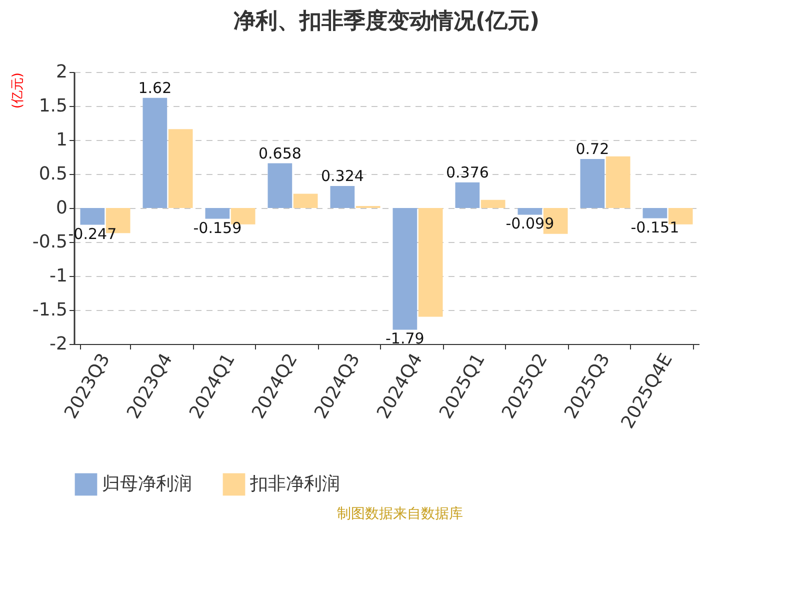  Describe the element at coordinates (62, 72) in the screenshot. I see `y-tick-label: 2` at that location.